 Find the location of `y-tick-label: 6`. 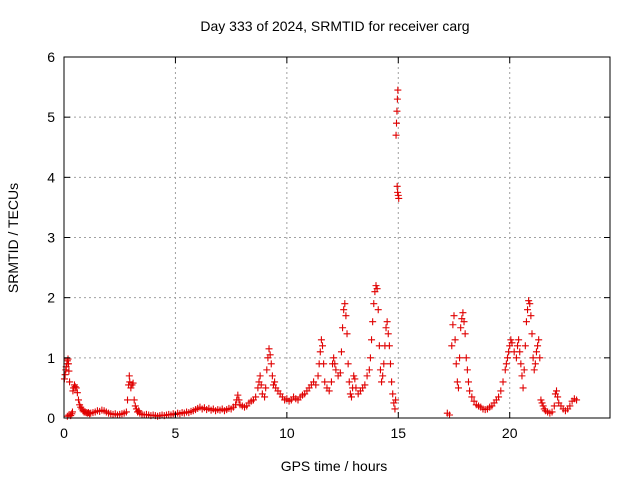

y-tick-label: 6 is located at coordinates (51, 57).